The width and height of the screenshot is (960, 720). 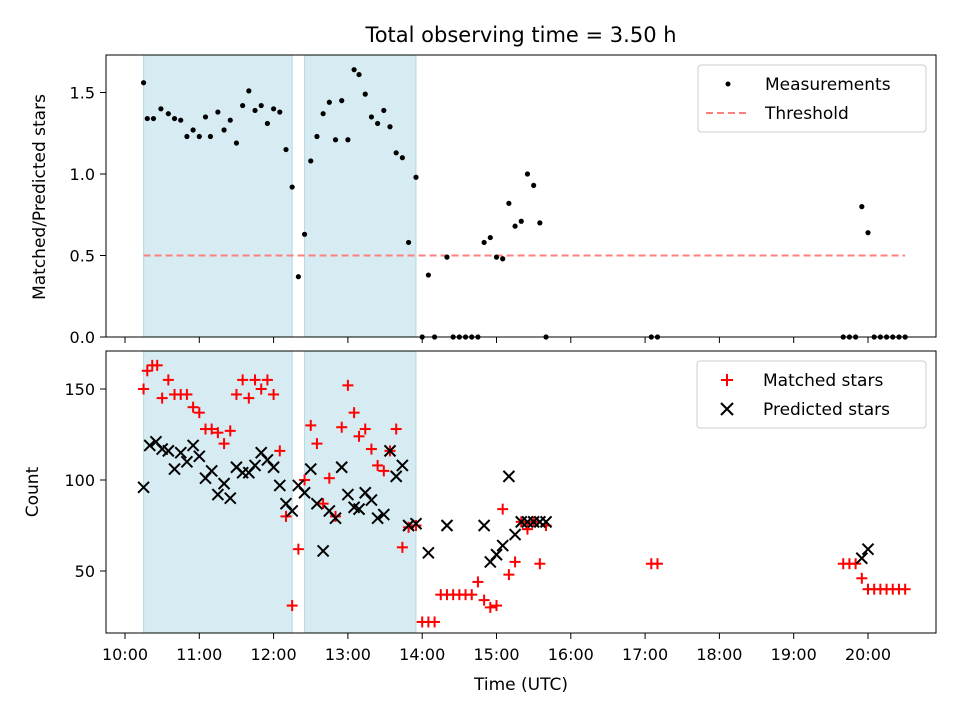 I want to click on legend-matched-label: Matched stars, so click(x=823, y=381).